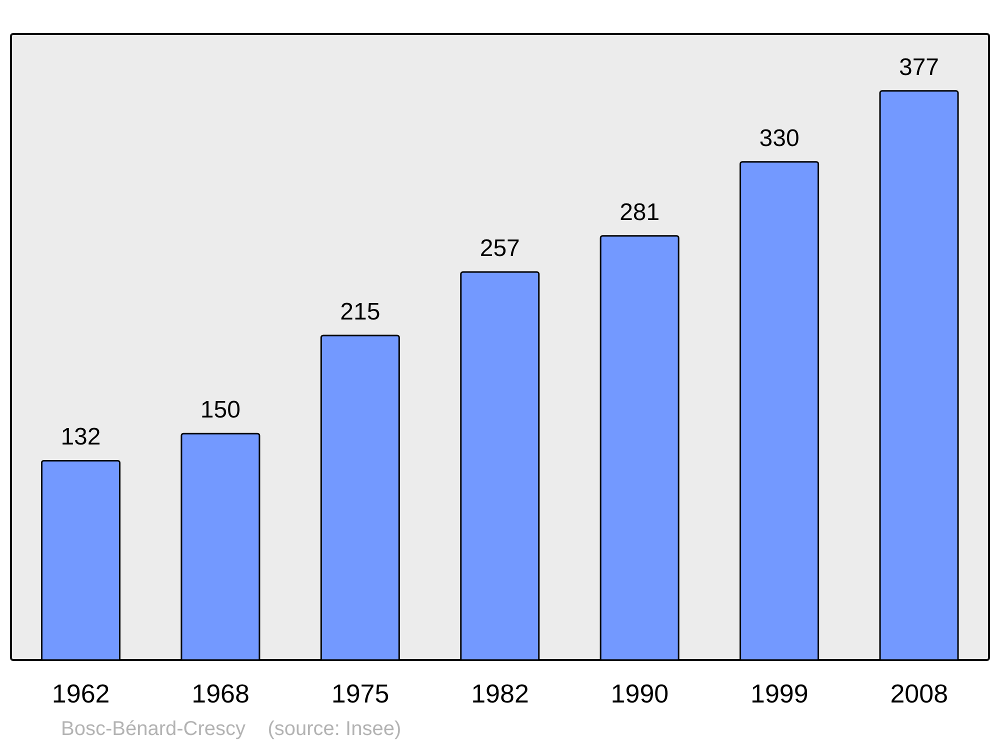  Describe the element at coordinates (779, 693) in the screenshot. I see `x-tick-label: 1999` at that location.